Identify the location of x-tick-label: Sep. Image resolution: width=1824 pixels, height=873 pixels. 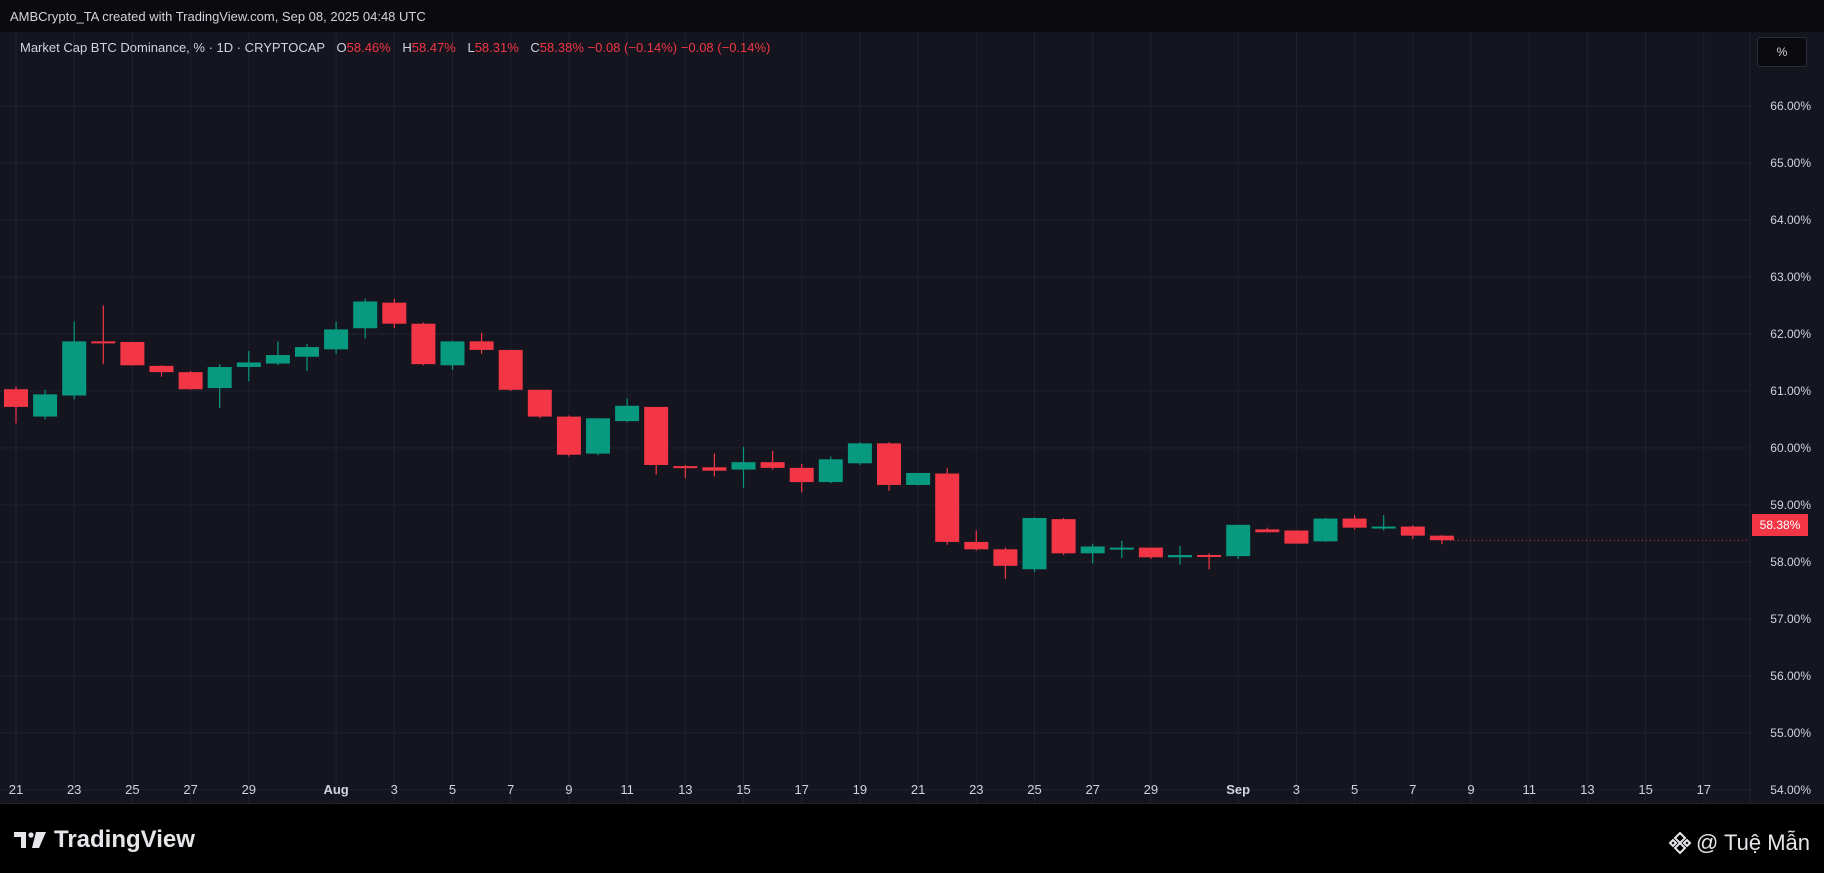
(1238, 789).